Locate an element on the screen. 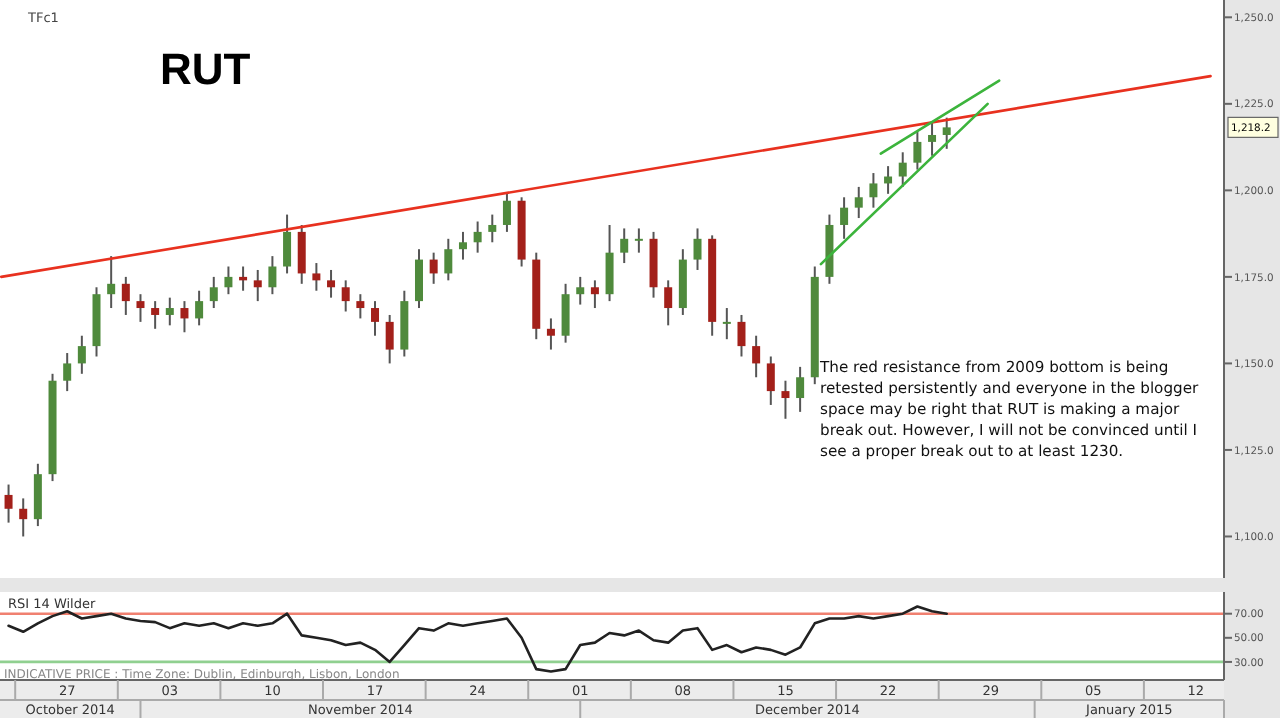 The width and height of the screenshot is (1280, 718). text: RUT is located at coordinates (206, 69).